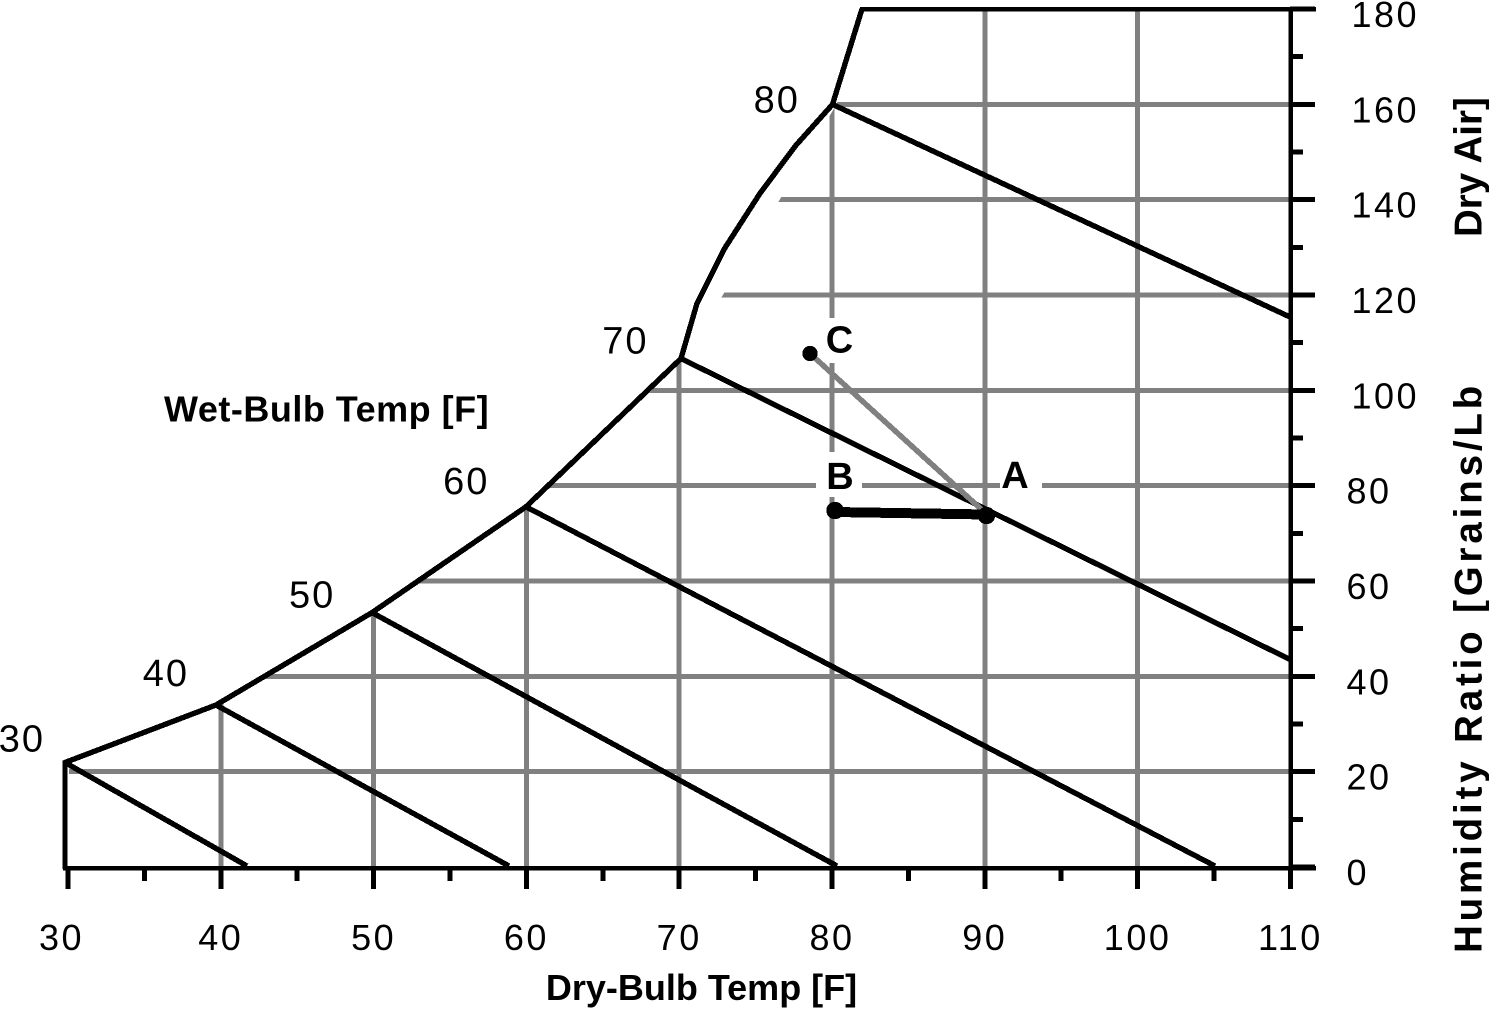 The width and height of the screenshot is (1489, 1013). I want to click on svg-text: 0, so click(1358, 872).